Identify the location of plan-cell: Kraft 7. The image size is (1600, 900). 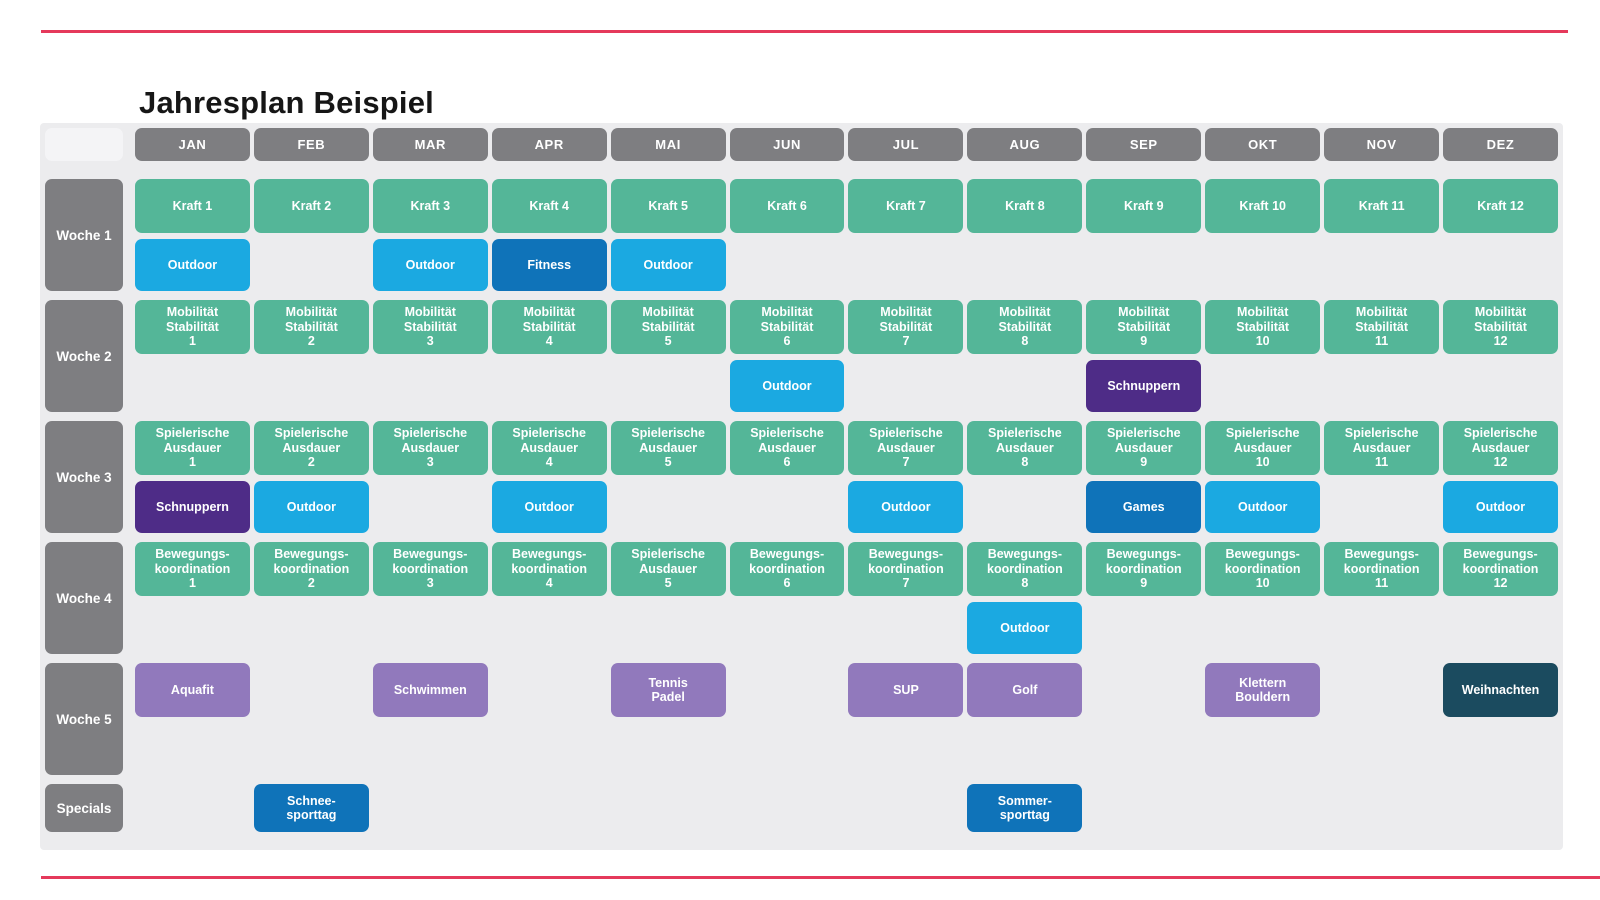
(906, 206).